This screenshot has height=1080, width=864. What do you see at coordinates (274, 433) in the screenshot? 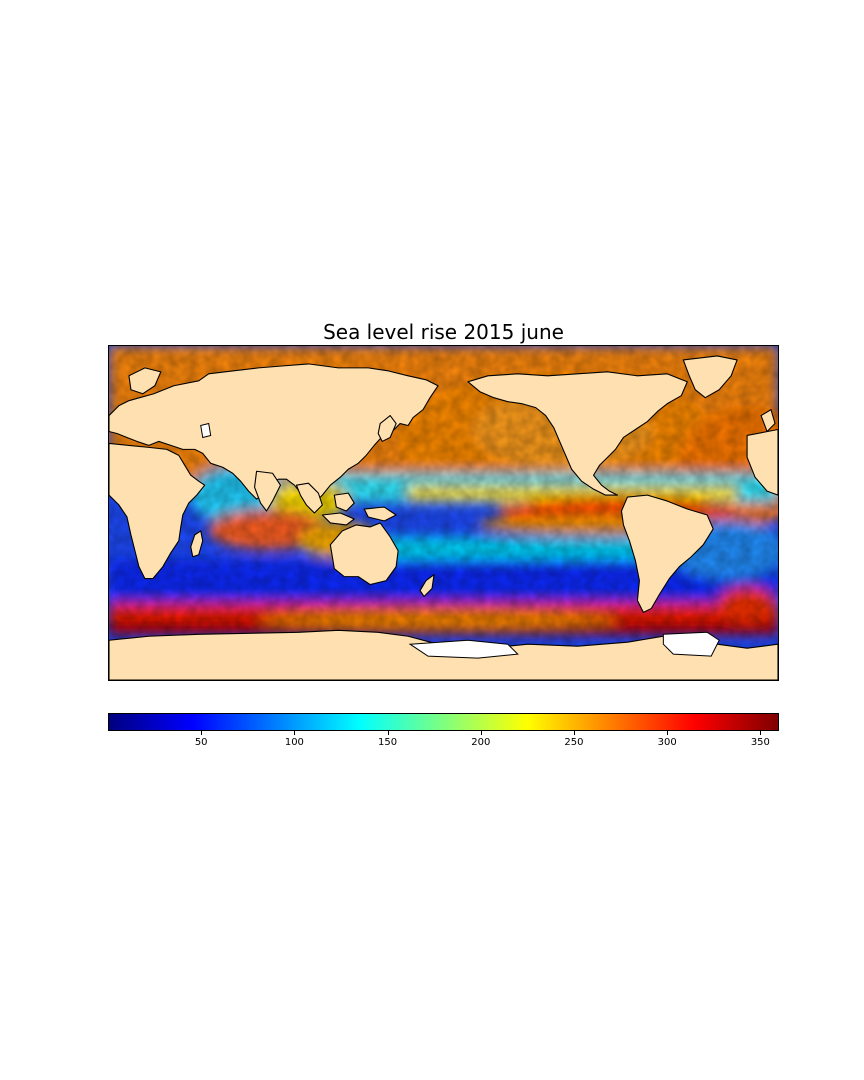
I see `eurasia-land` at bounding box center [274, 433].